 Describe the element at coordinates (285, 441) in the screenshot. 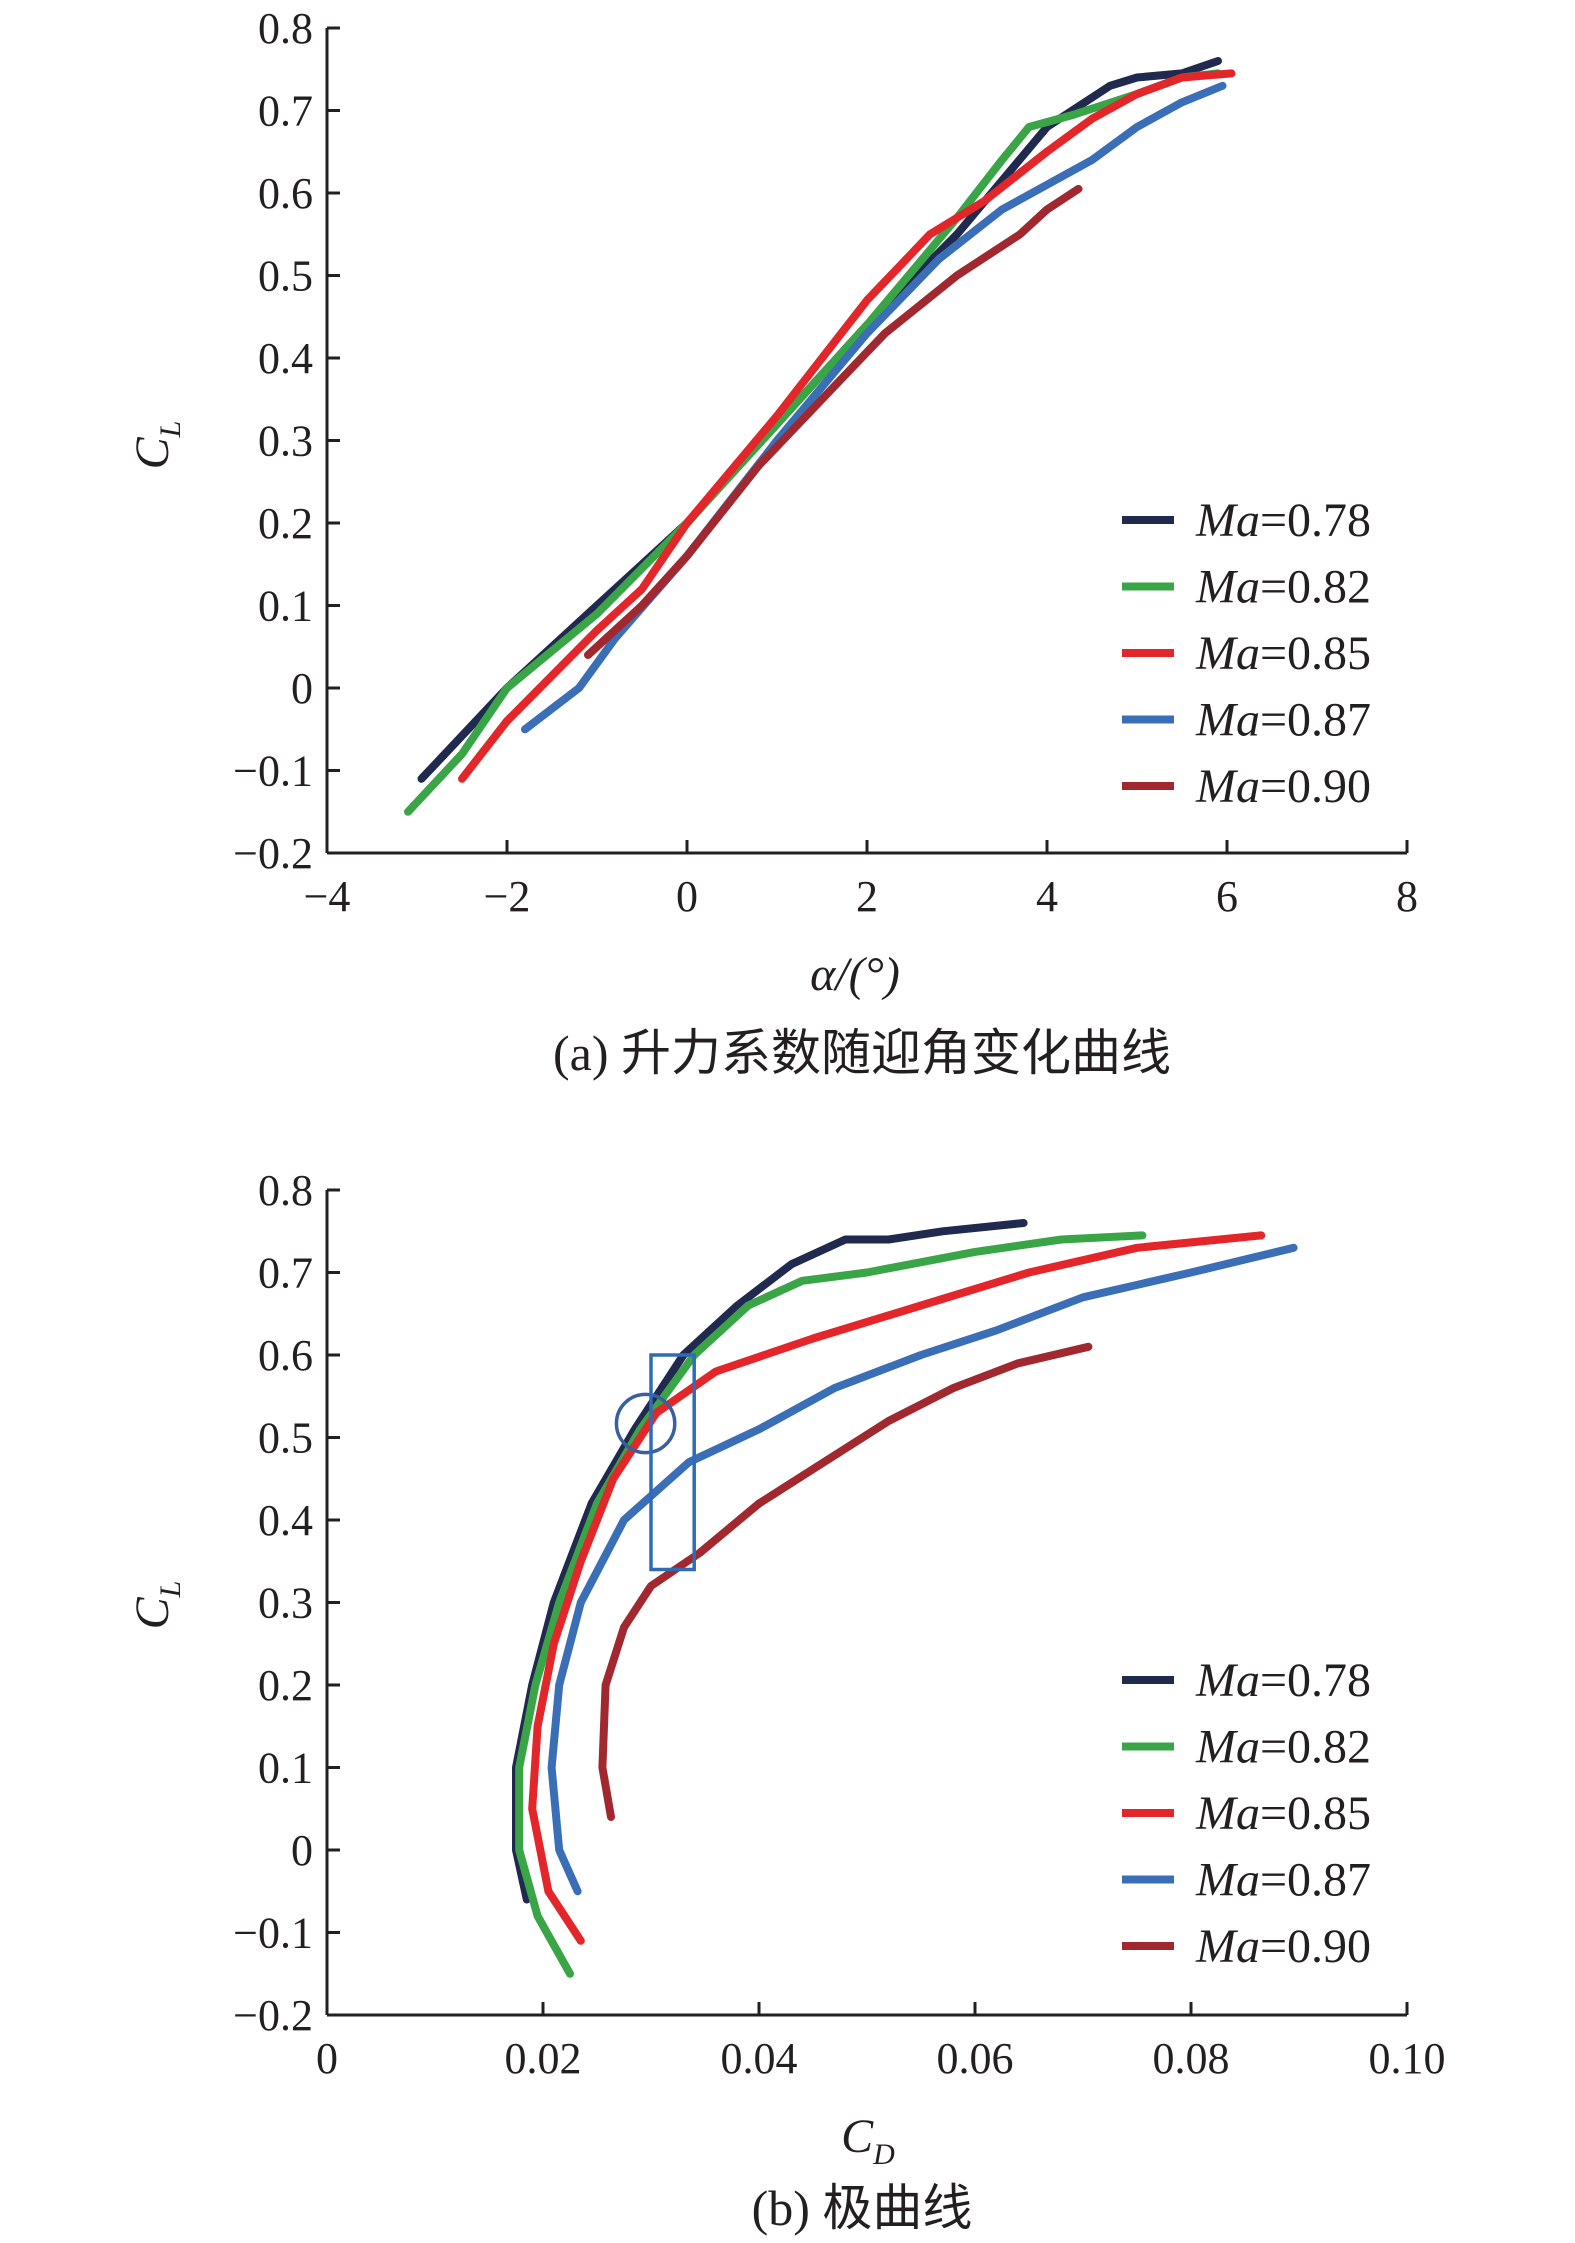

I see `chart-a-y-tick-label: 0.3` at that location.